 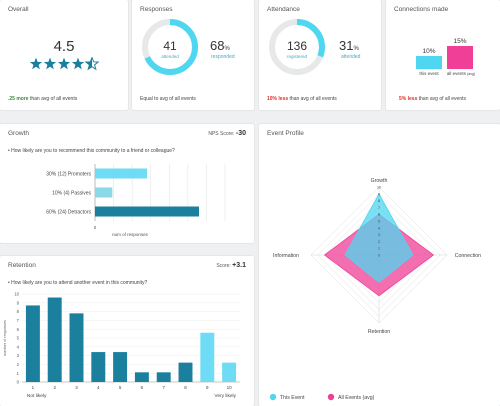 I want to click on growth-nps: NPS Score: -30, so click(x=227, y=133).